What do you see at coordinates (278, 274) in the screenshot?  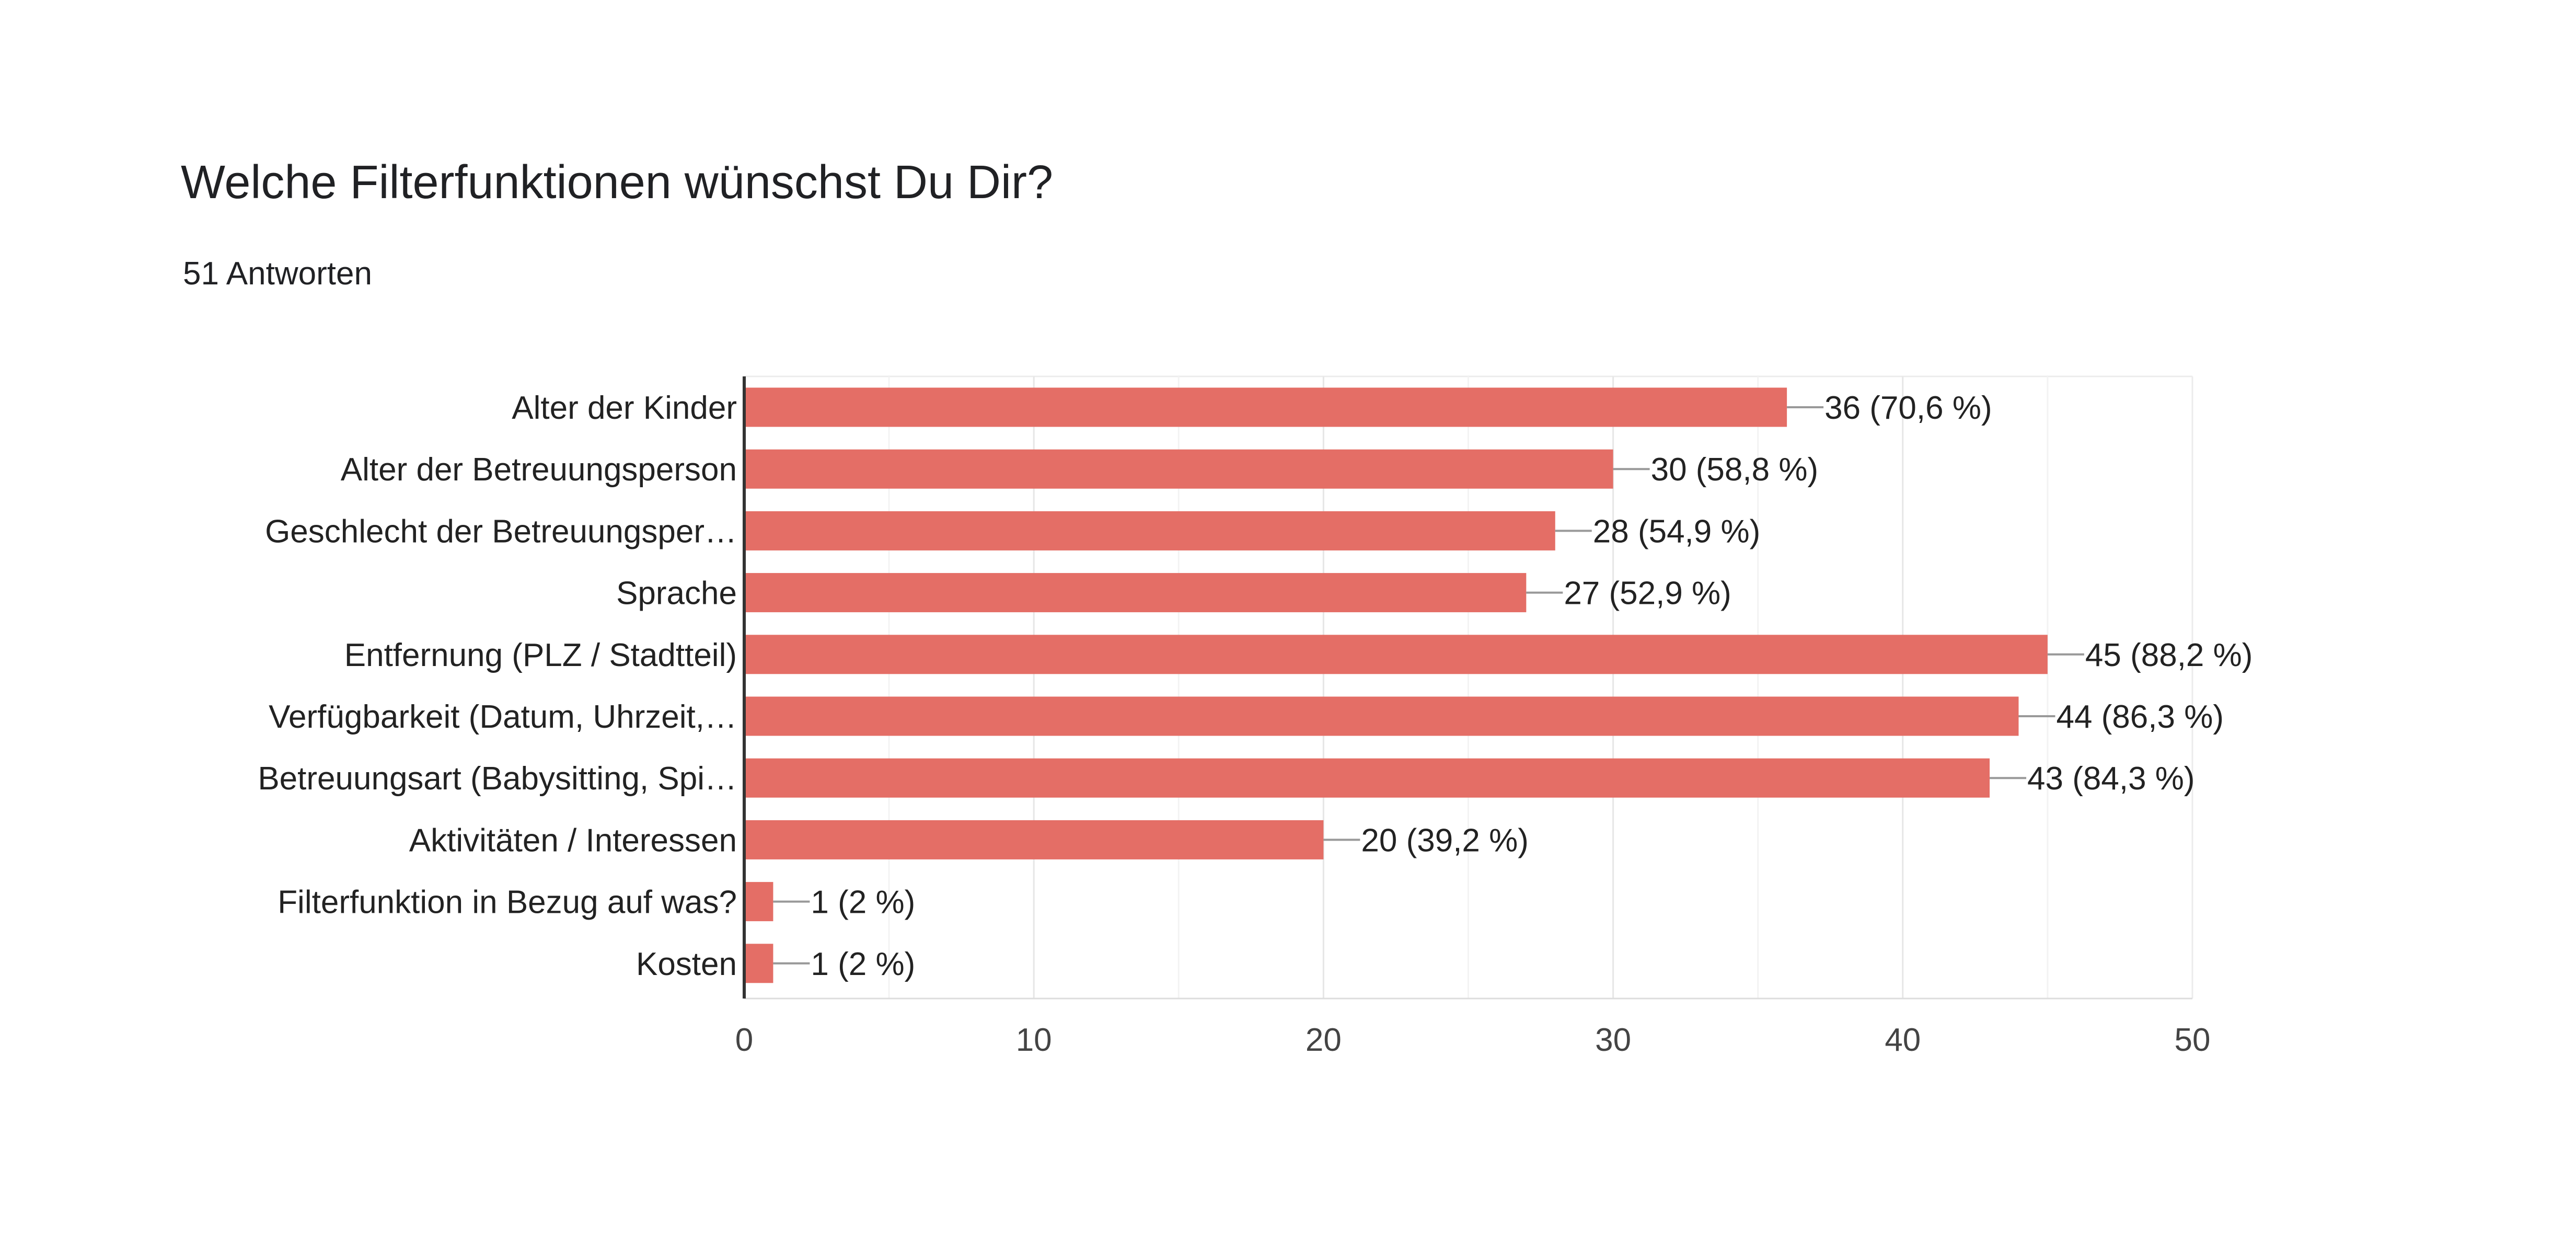 I see `response-count: 51 Antworten` at bounding box center [278, 274].